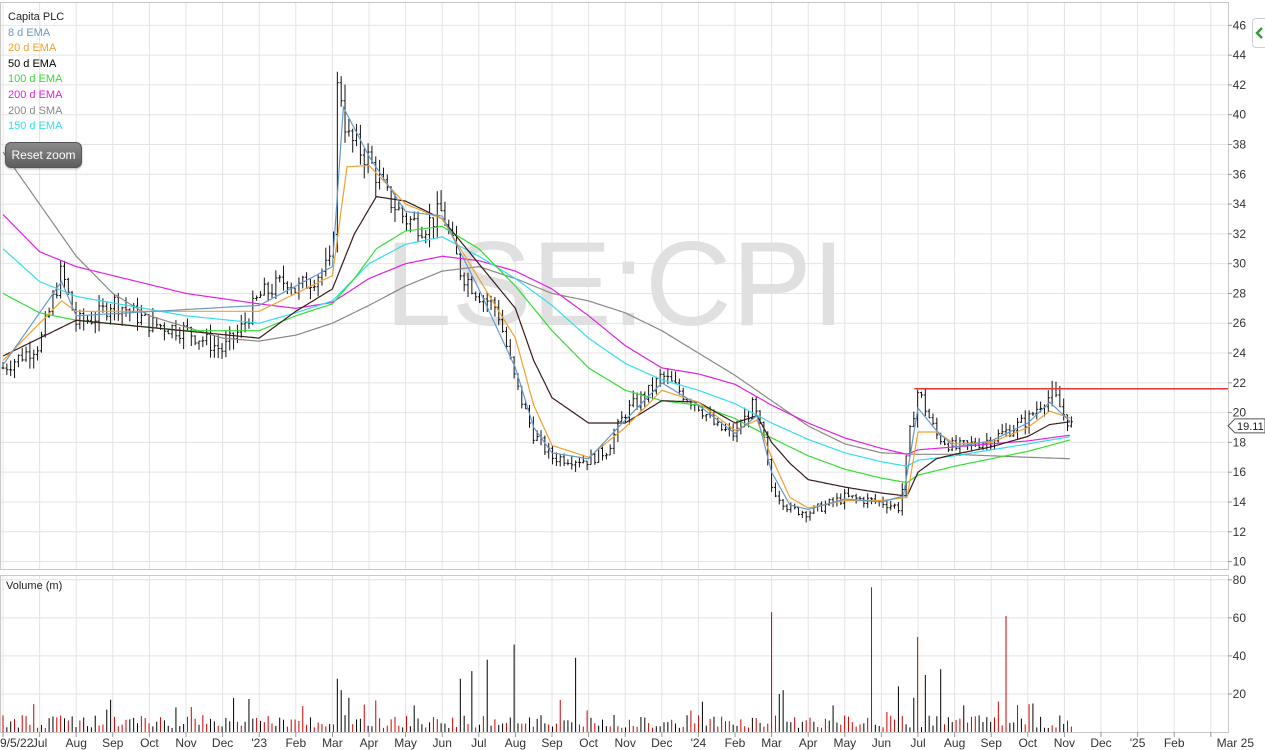  What do you see at coordinates (1240, 383) in the screenshot?
I see `y-tick-label: 22` at bounding box center [1240, 383].